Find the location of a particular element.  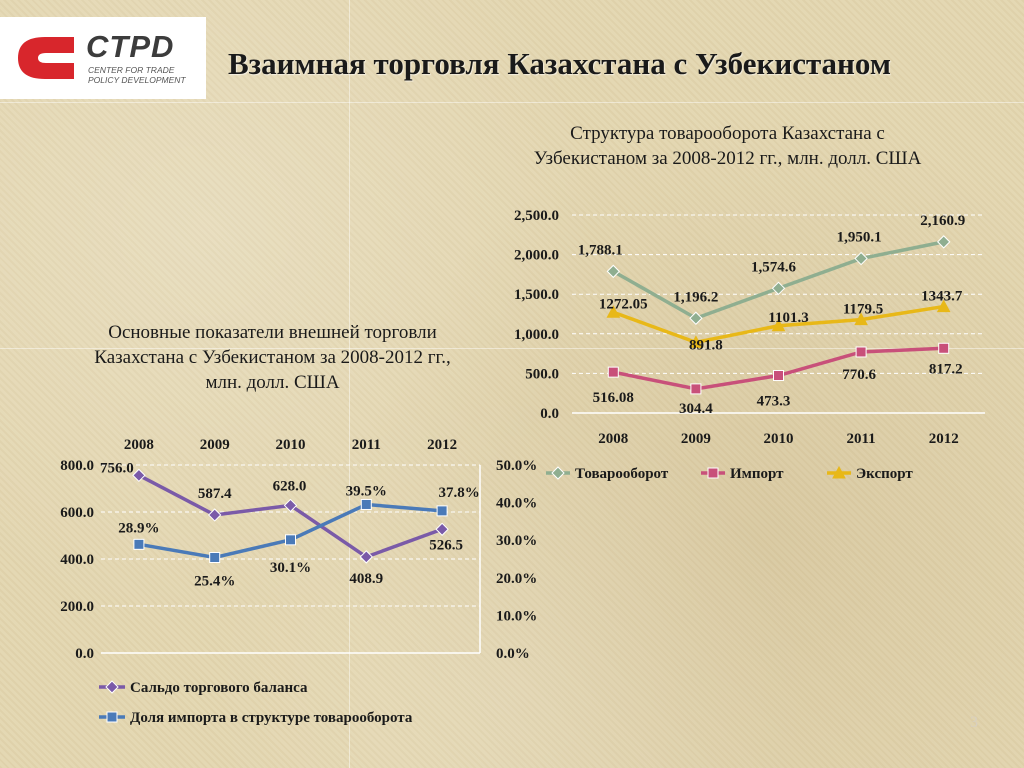

data-label-import: 473.3 is located at coordinates (774, 402).